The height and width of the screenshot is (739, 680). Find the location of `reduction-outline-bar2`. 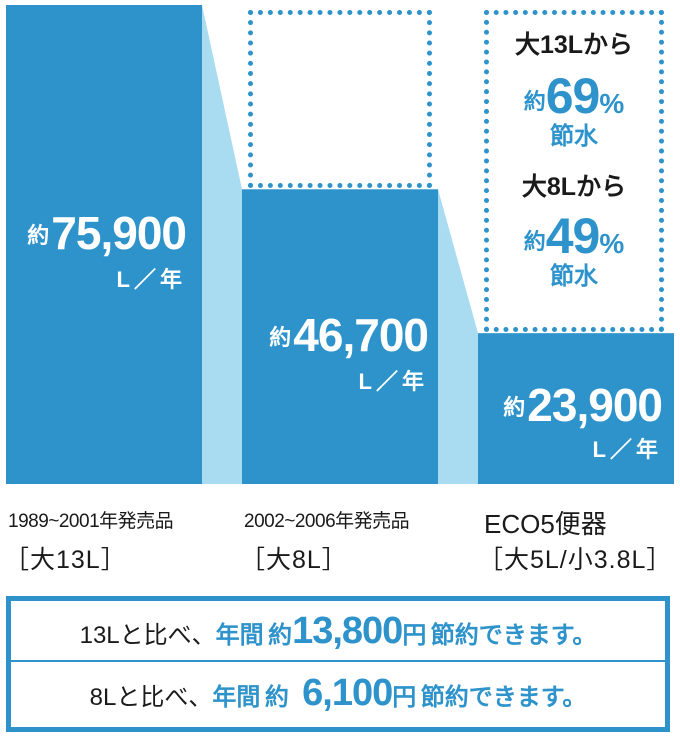

reduction-outline-bar2 is located at coordinates (340, 99).